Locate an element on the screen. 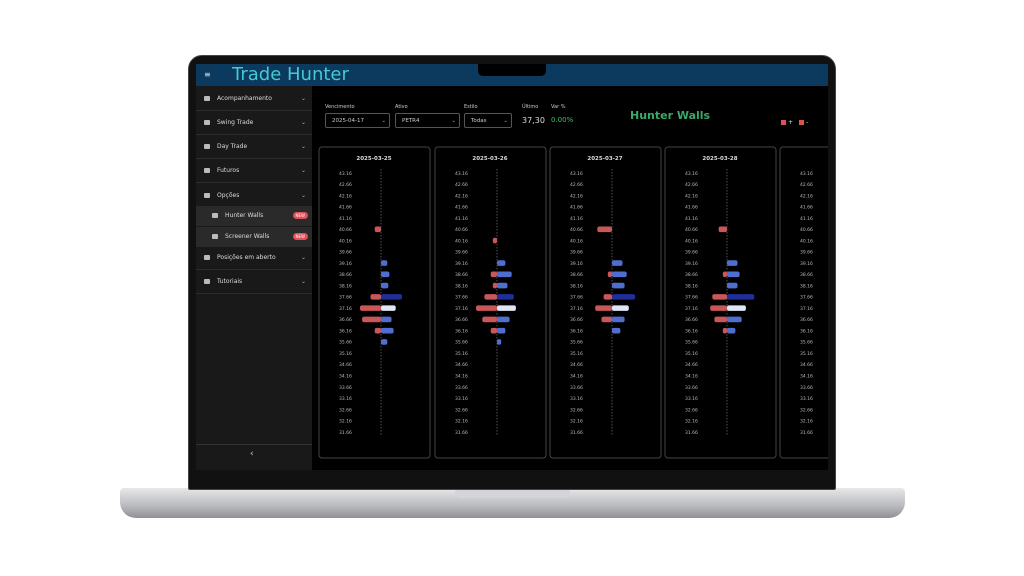 This screenshot has height=576, width=1024. select: Todas ⌄ is located at coordinates (488, 120).